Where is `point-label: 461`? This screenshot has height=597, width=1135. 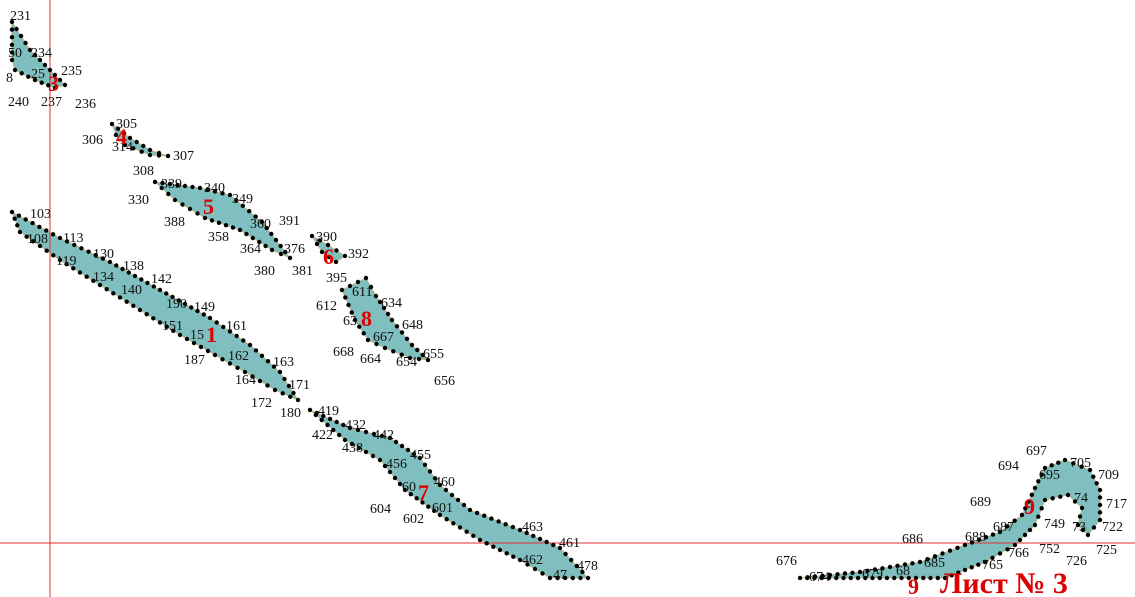 point-label: 461 is located at coordinates (569, 543).